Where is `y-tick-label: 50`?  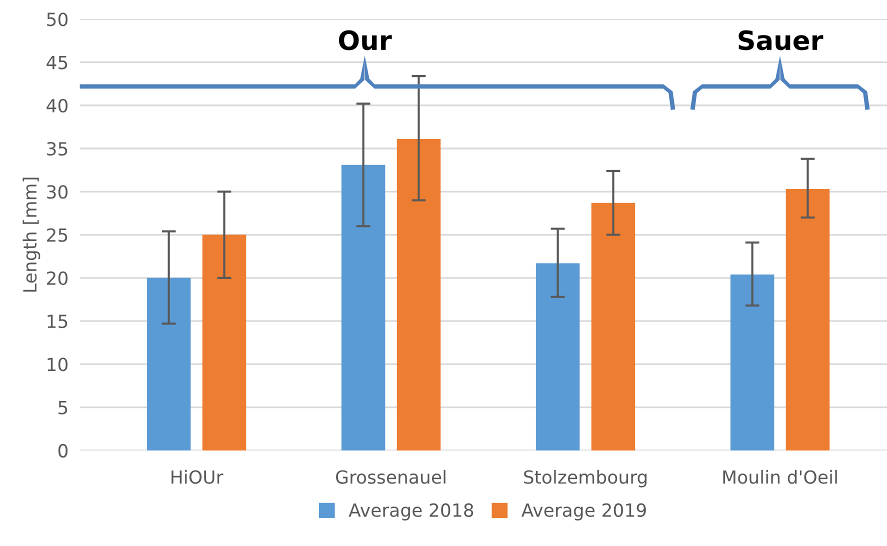
y-tick-label: 50 is located at coordinates (57, 19).